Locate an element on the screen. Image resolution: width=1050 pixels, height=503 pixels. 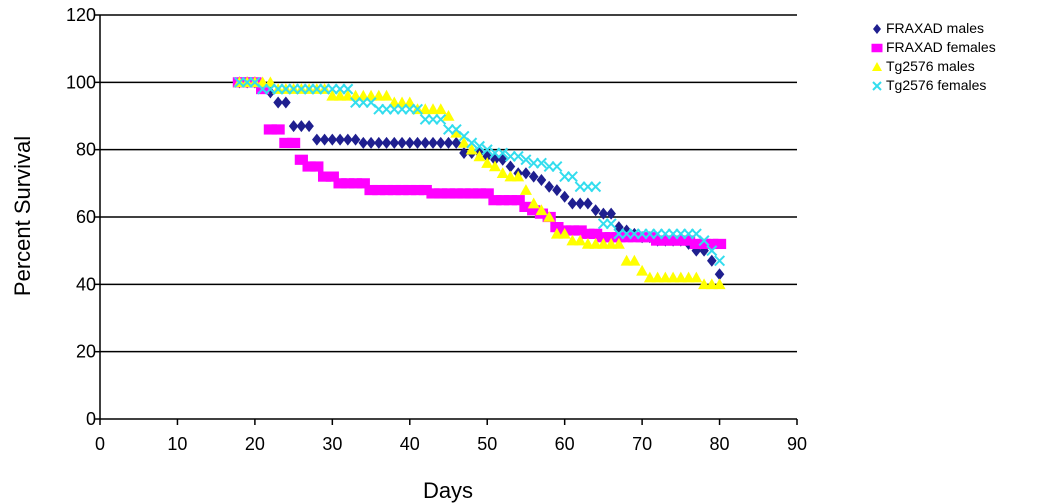
y-tick-label-20: 20 is located at coordinates (86, 352).